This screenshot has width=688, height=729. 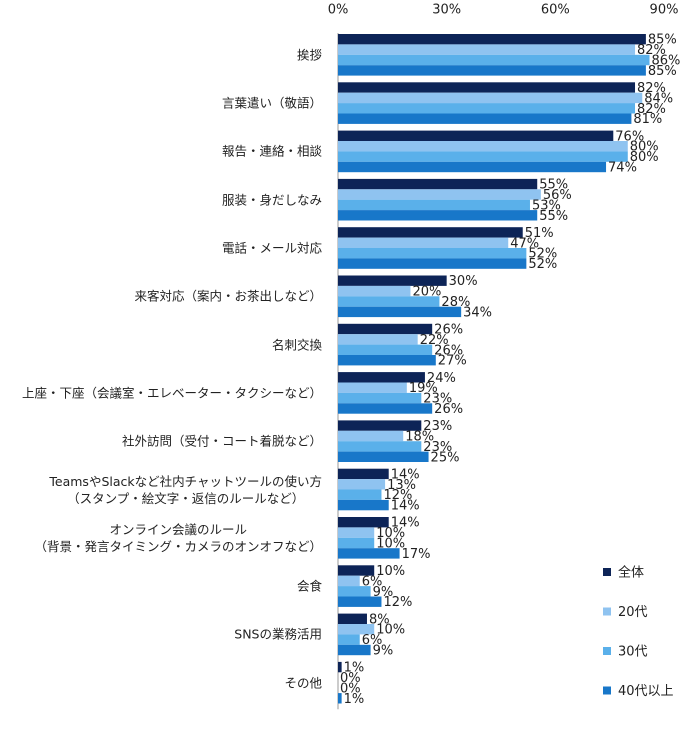 I want to click on category-label: 名刺交換, so click(x=296, y=345).